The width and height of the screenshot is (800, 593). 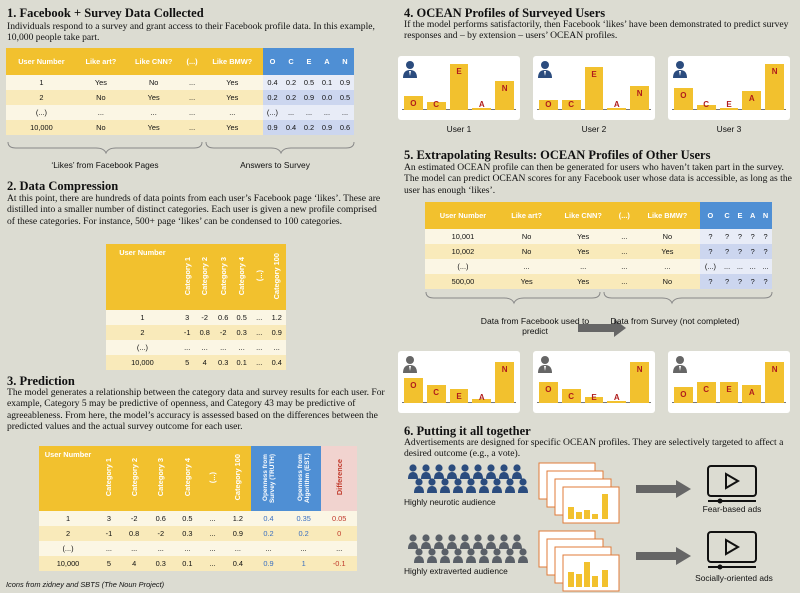 I want to click on s1-h-o: O, so click(x=272, y=61).